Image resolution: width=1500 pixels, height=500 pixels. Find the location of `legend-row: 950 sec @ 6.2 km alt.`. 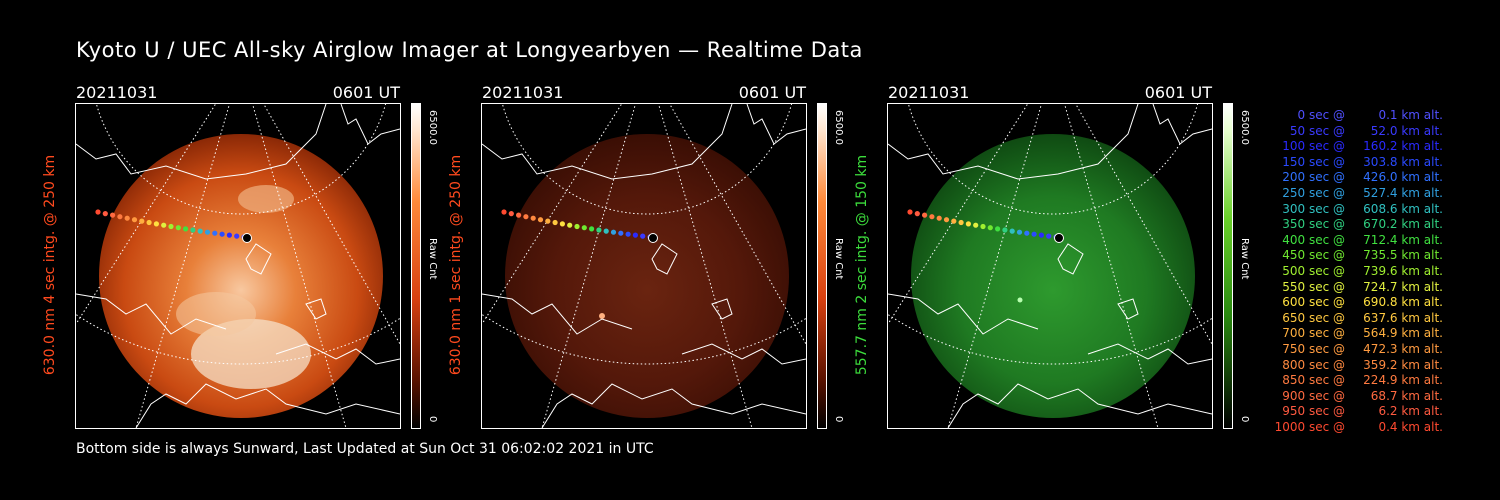

legend-row: 950 sec @ 6.2 km alt. is located at coordinates (1349, 412).